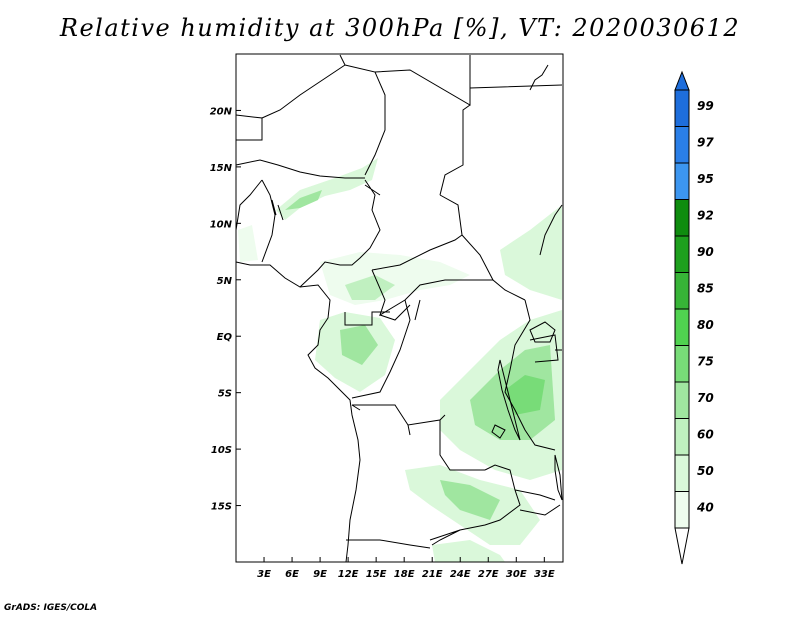  I want to click on colorbar-label: 97, so click(705, 143).